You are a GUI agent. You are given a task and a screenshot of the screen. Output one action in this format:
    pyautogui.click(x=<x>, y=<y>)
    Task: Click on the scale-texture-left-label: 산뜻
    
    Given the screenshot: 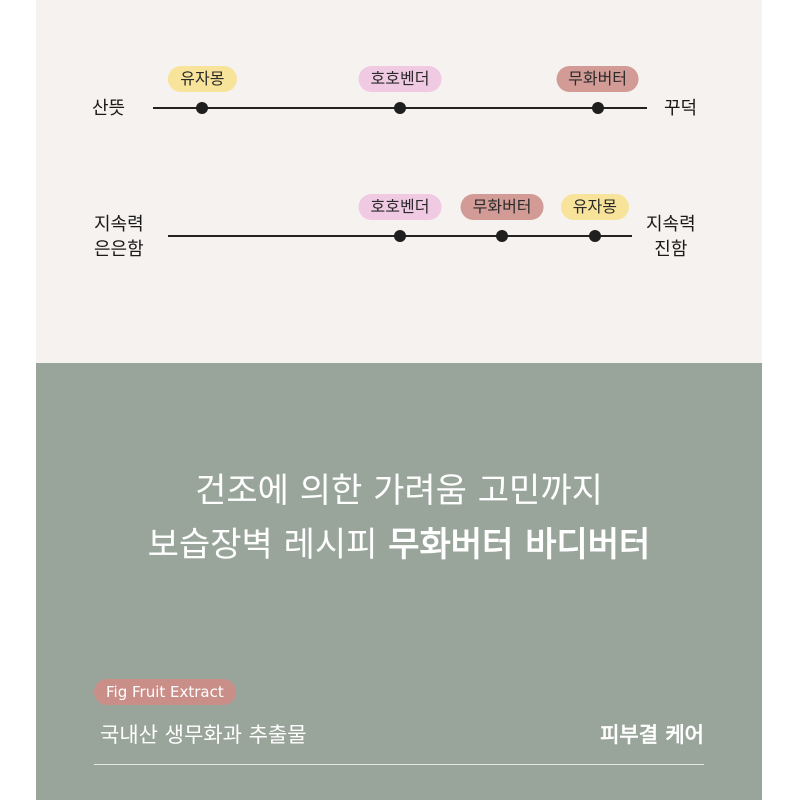 What is the action you would take?
    pyautogui.click(x=109, y=108)
    